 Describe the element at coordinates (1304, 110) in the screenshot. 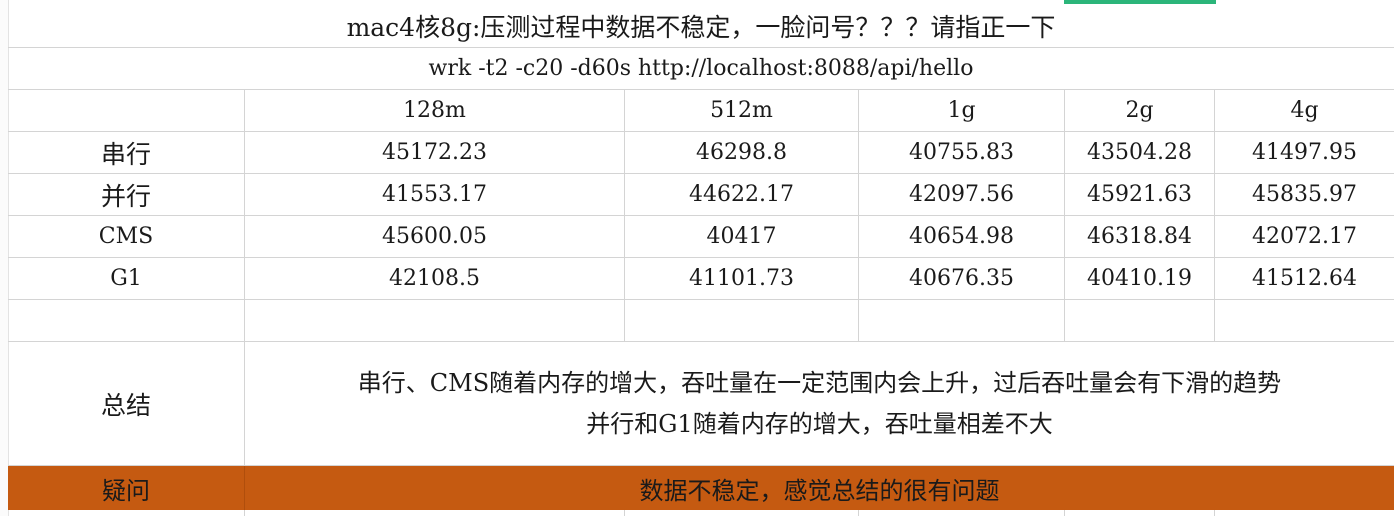

I see `header-cell-4g: 4g` at that location.